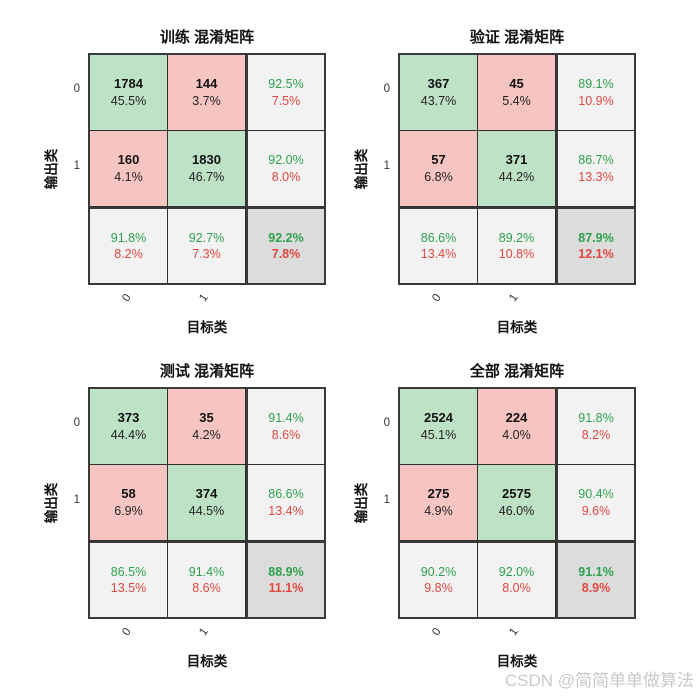  I want to click on cell-count: 275, so click(438, 493).